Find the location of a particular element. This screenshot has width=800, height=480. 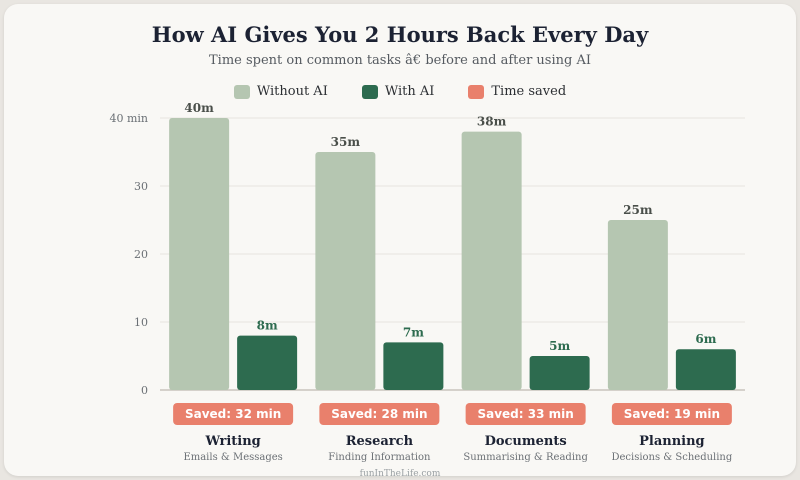

data-label-without-ai: 25m is located at coordinates (638, 210).